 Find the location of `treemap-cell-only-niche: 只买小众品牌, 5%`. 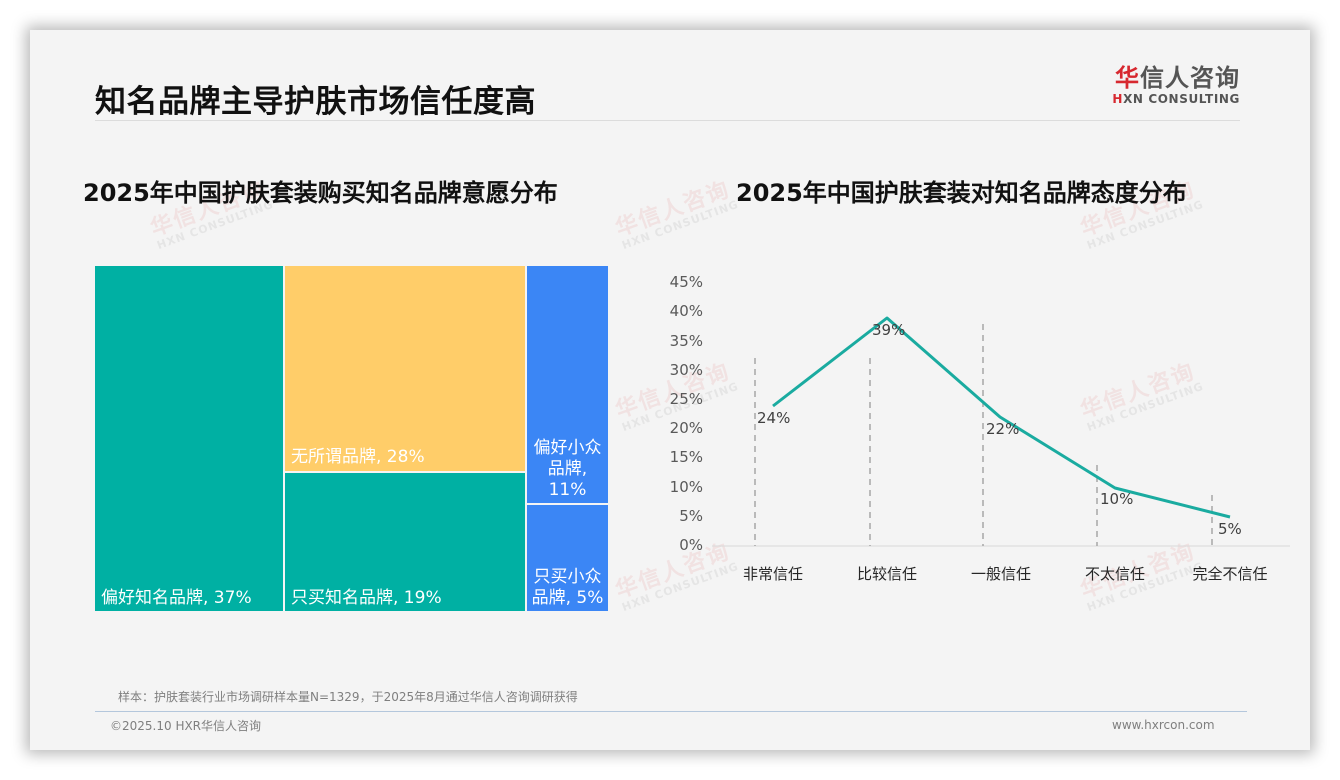

treemap-cell-only-niche: 只买小众品牌, 5% is located at coordinates (567, 558).